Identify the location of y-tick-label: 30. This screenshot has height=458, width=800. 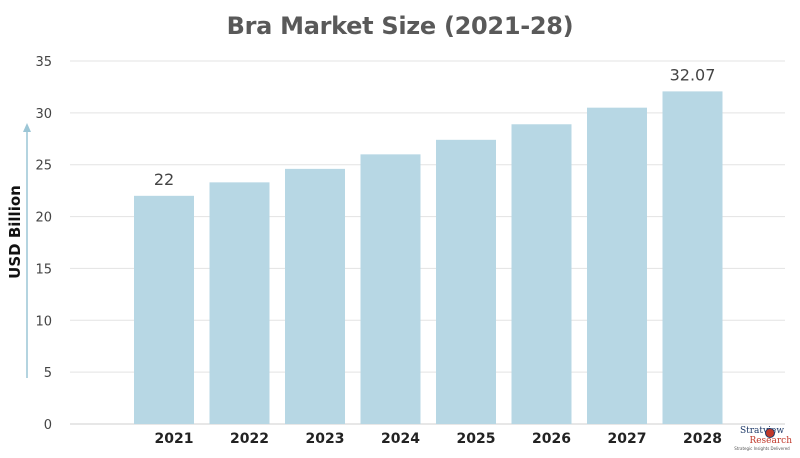
(43, 114).